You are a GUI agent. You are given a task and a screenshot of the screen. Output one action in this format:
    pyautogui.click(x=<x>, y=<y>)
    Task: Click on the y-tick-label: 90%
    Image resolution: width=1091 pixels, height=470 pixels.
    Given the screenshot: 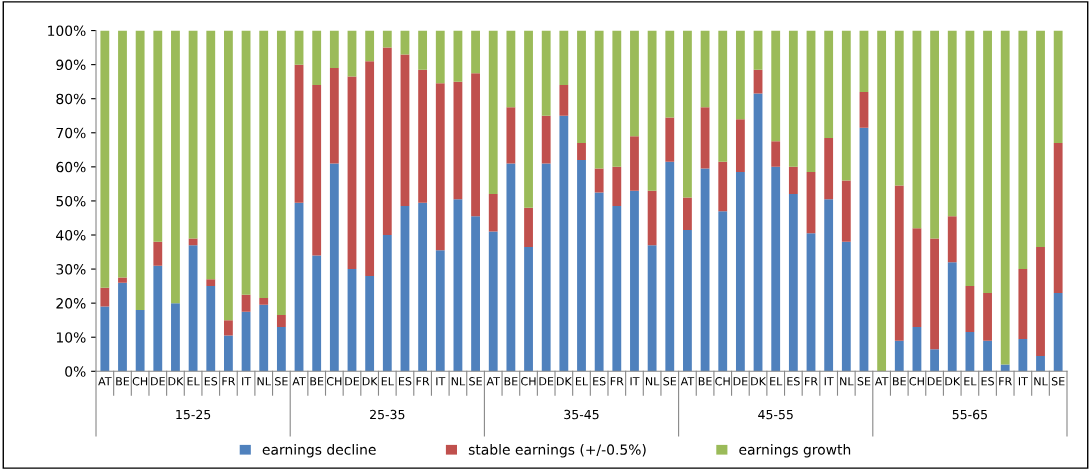 What is the action you would take?
    pyautogui.click(x=71, y=65)
    